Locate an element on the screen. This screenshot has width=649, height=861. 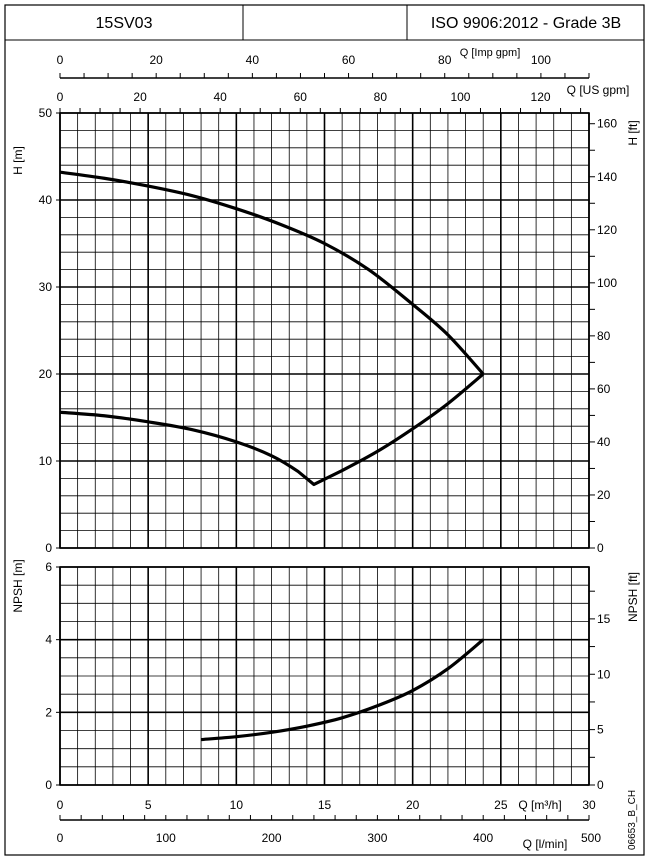
x-tick-label: 0 is located at coordinates (60, 805).